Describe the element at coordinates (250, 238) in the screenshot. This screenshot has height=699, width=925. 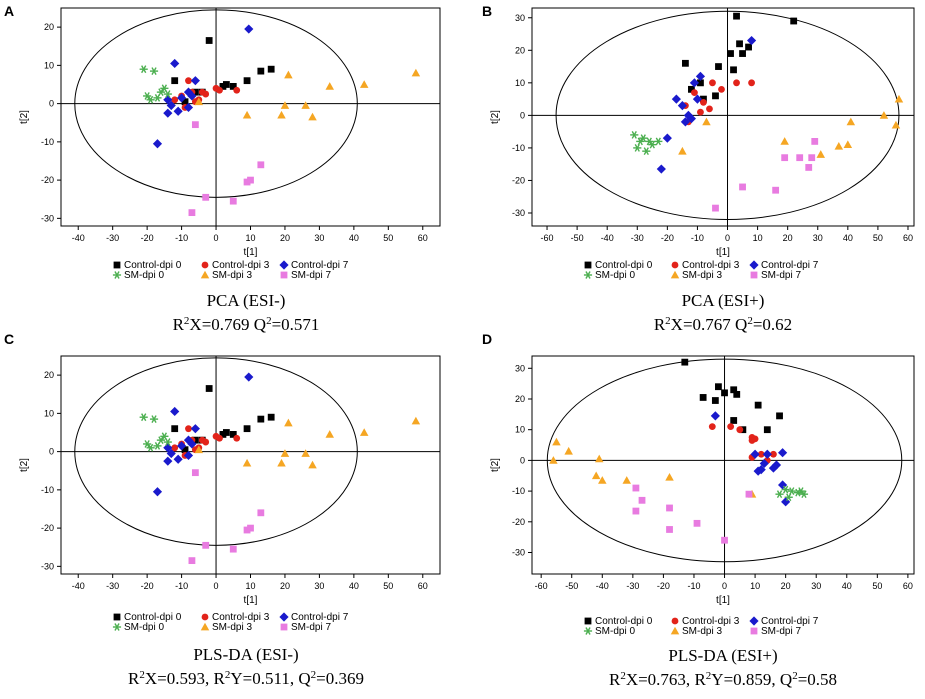
I see `x-tick-label: 10` at that location.